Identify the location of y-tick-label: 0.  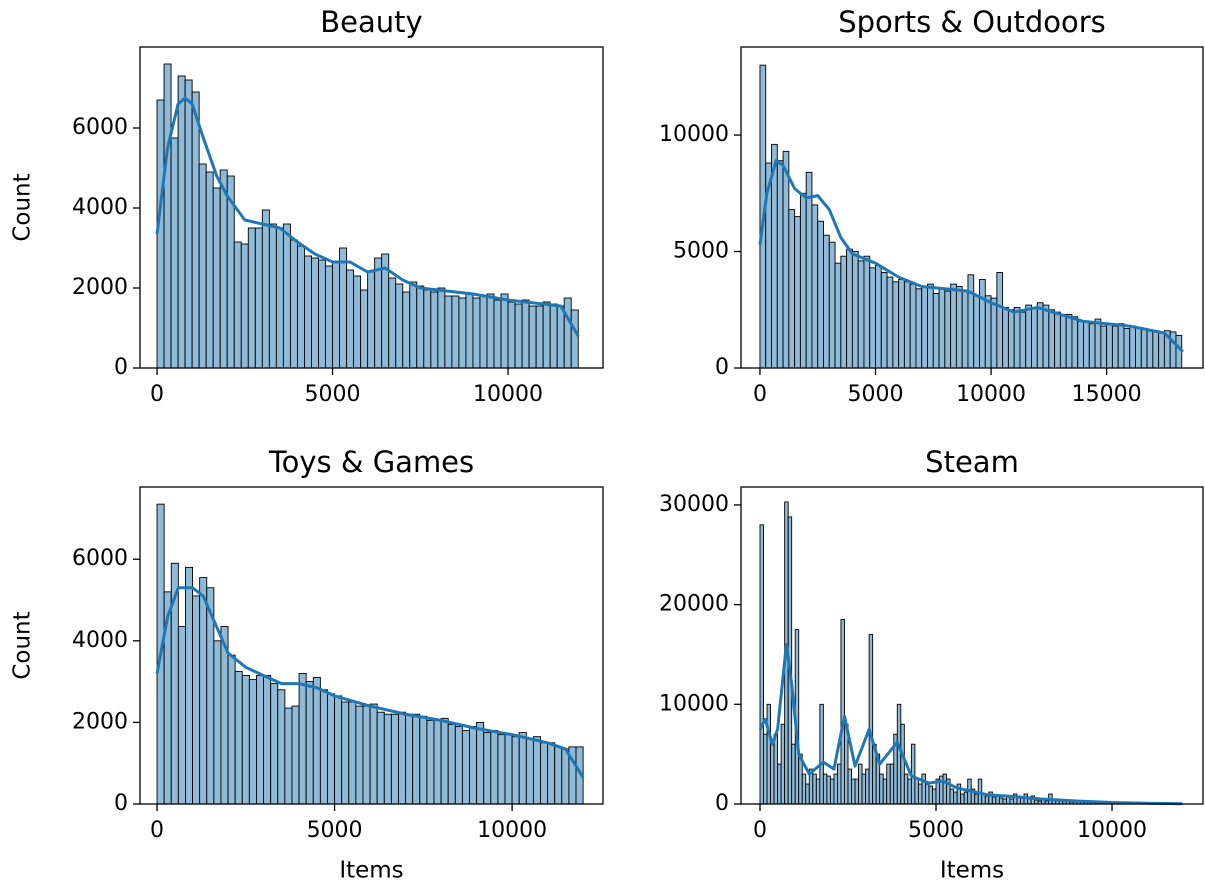
(722, 803).